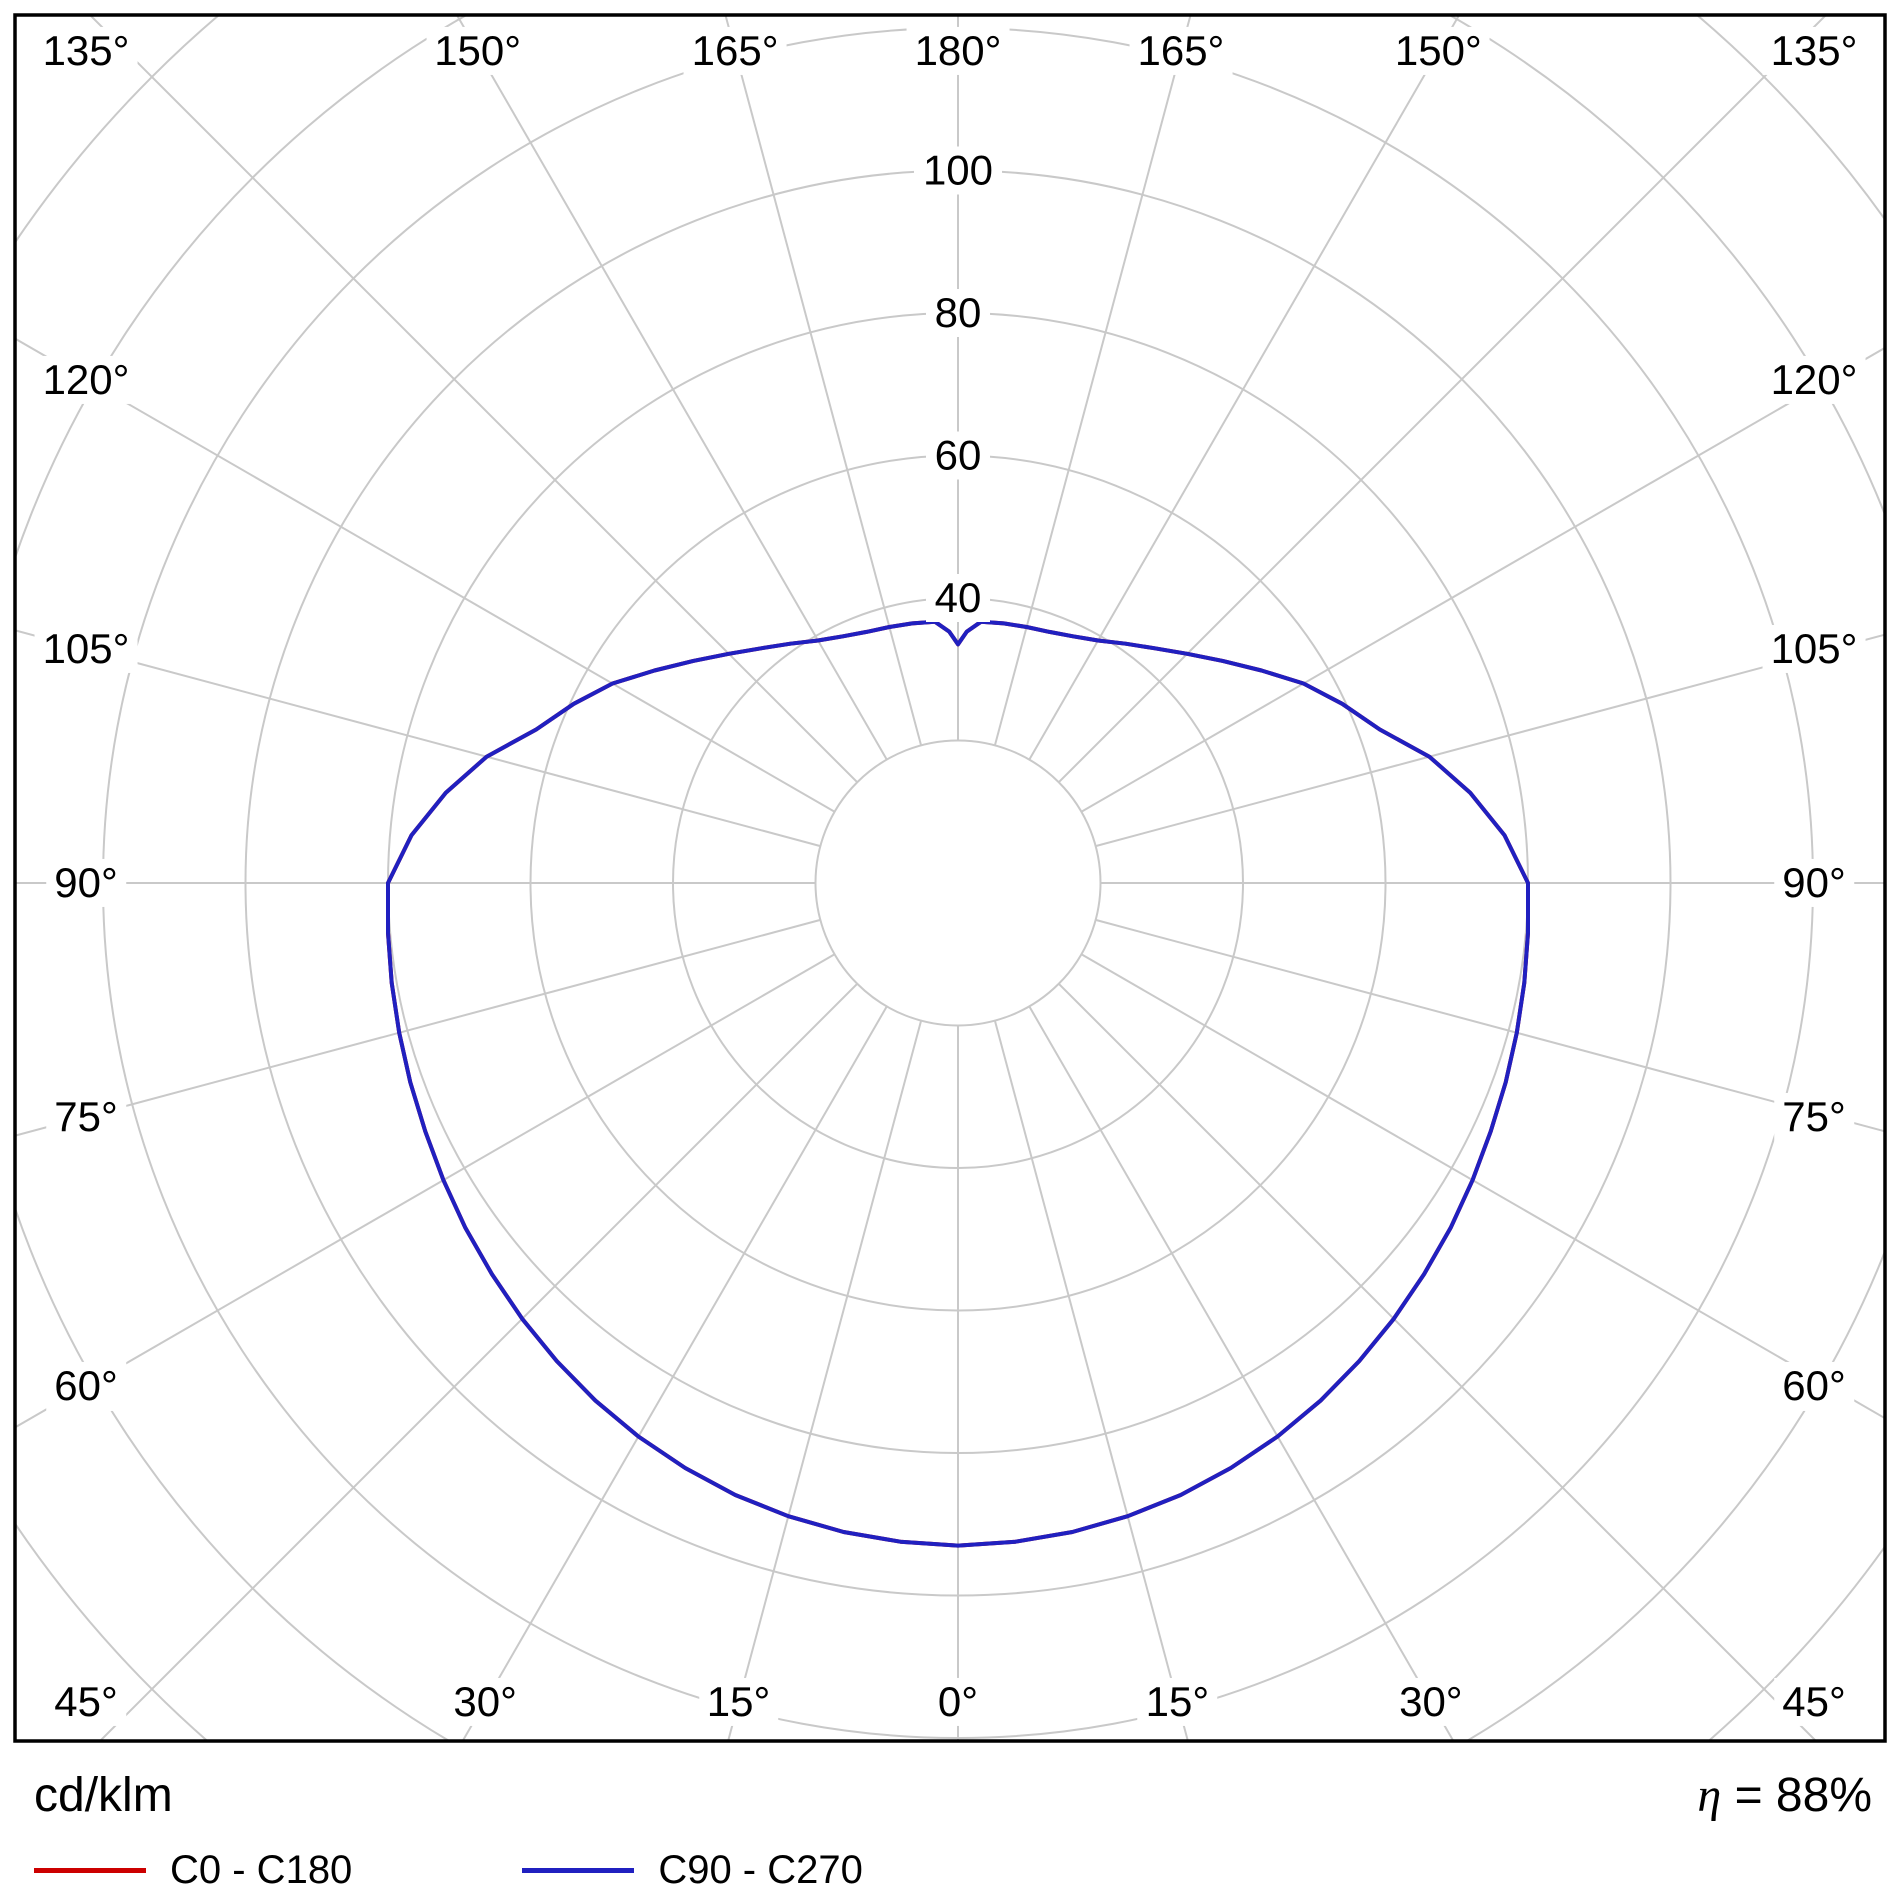 The height and width of the screenshot is (1900, 1900). Describe the element at coordinates (1814, 883) in the screenshot. I see `gamma-label-right-90: 90°` at that location.